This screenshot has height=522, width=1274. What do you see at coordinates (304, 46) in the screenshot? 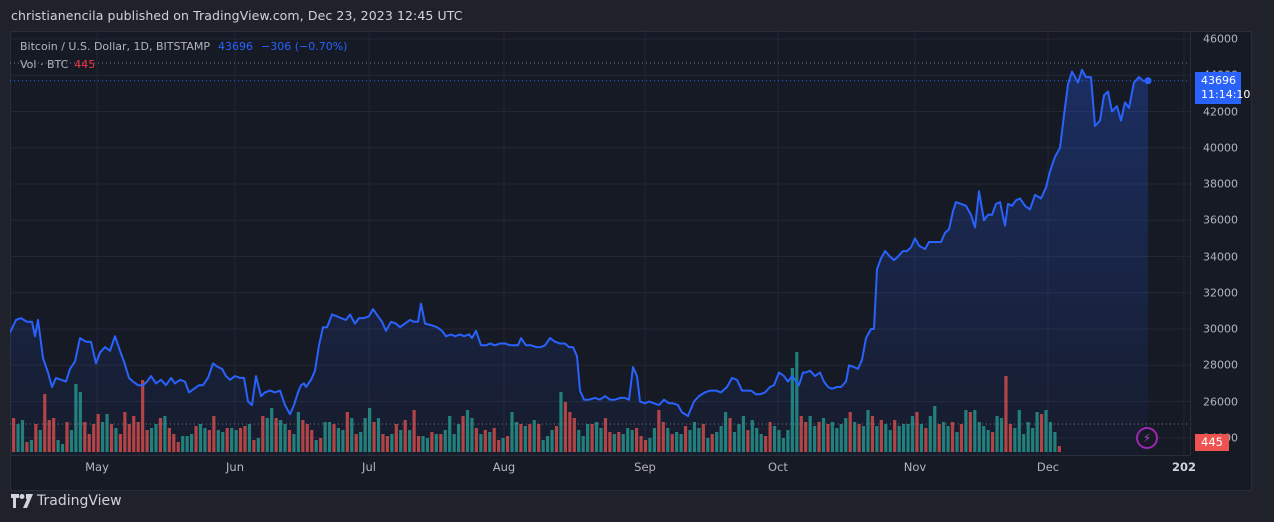
I see `price-change: −306 (−0.70%)` at bounding box center [304, 46].